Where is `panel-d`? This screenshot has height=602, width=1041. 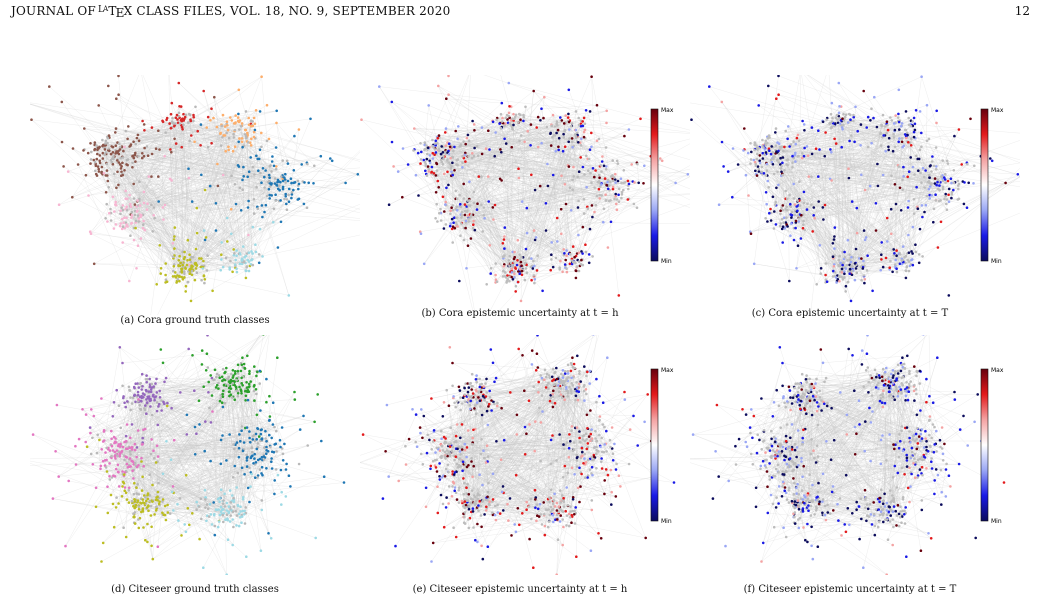 panel-d is located at coordinates (195, 455).